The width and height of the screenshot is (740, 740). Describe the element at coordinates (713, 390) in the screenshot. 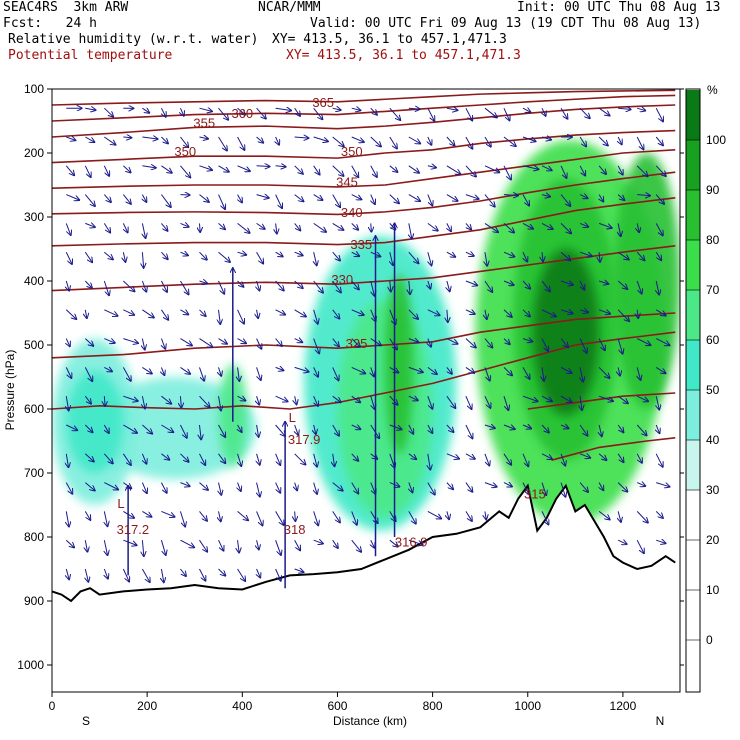

I see `colorbar-tick-label: 50` at that location.